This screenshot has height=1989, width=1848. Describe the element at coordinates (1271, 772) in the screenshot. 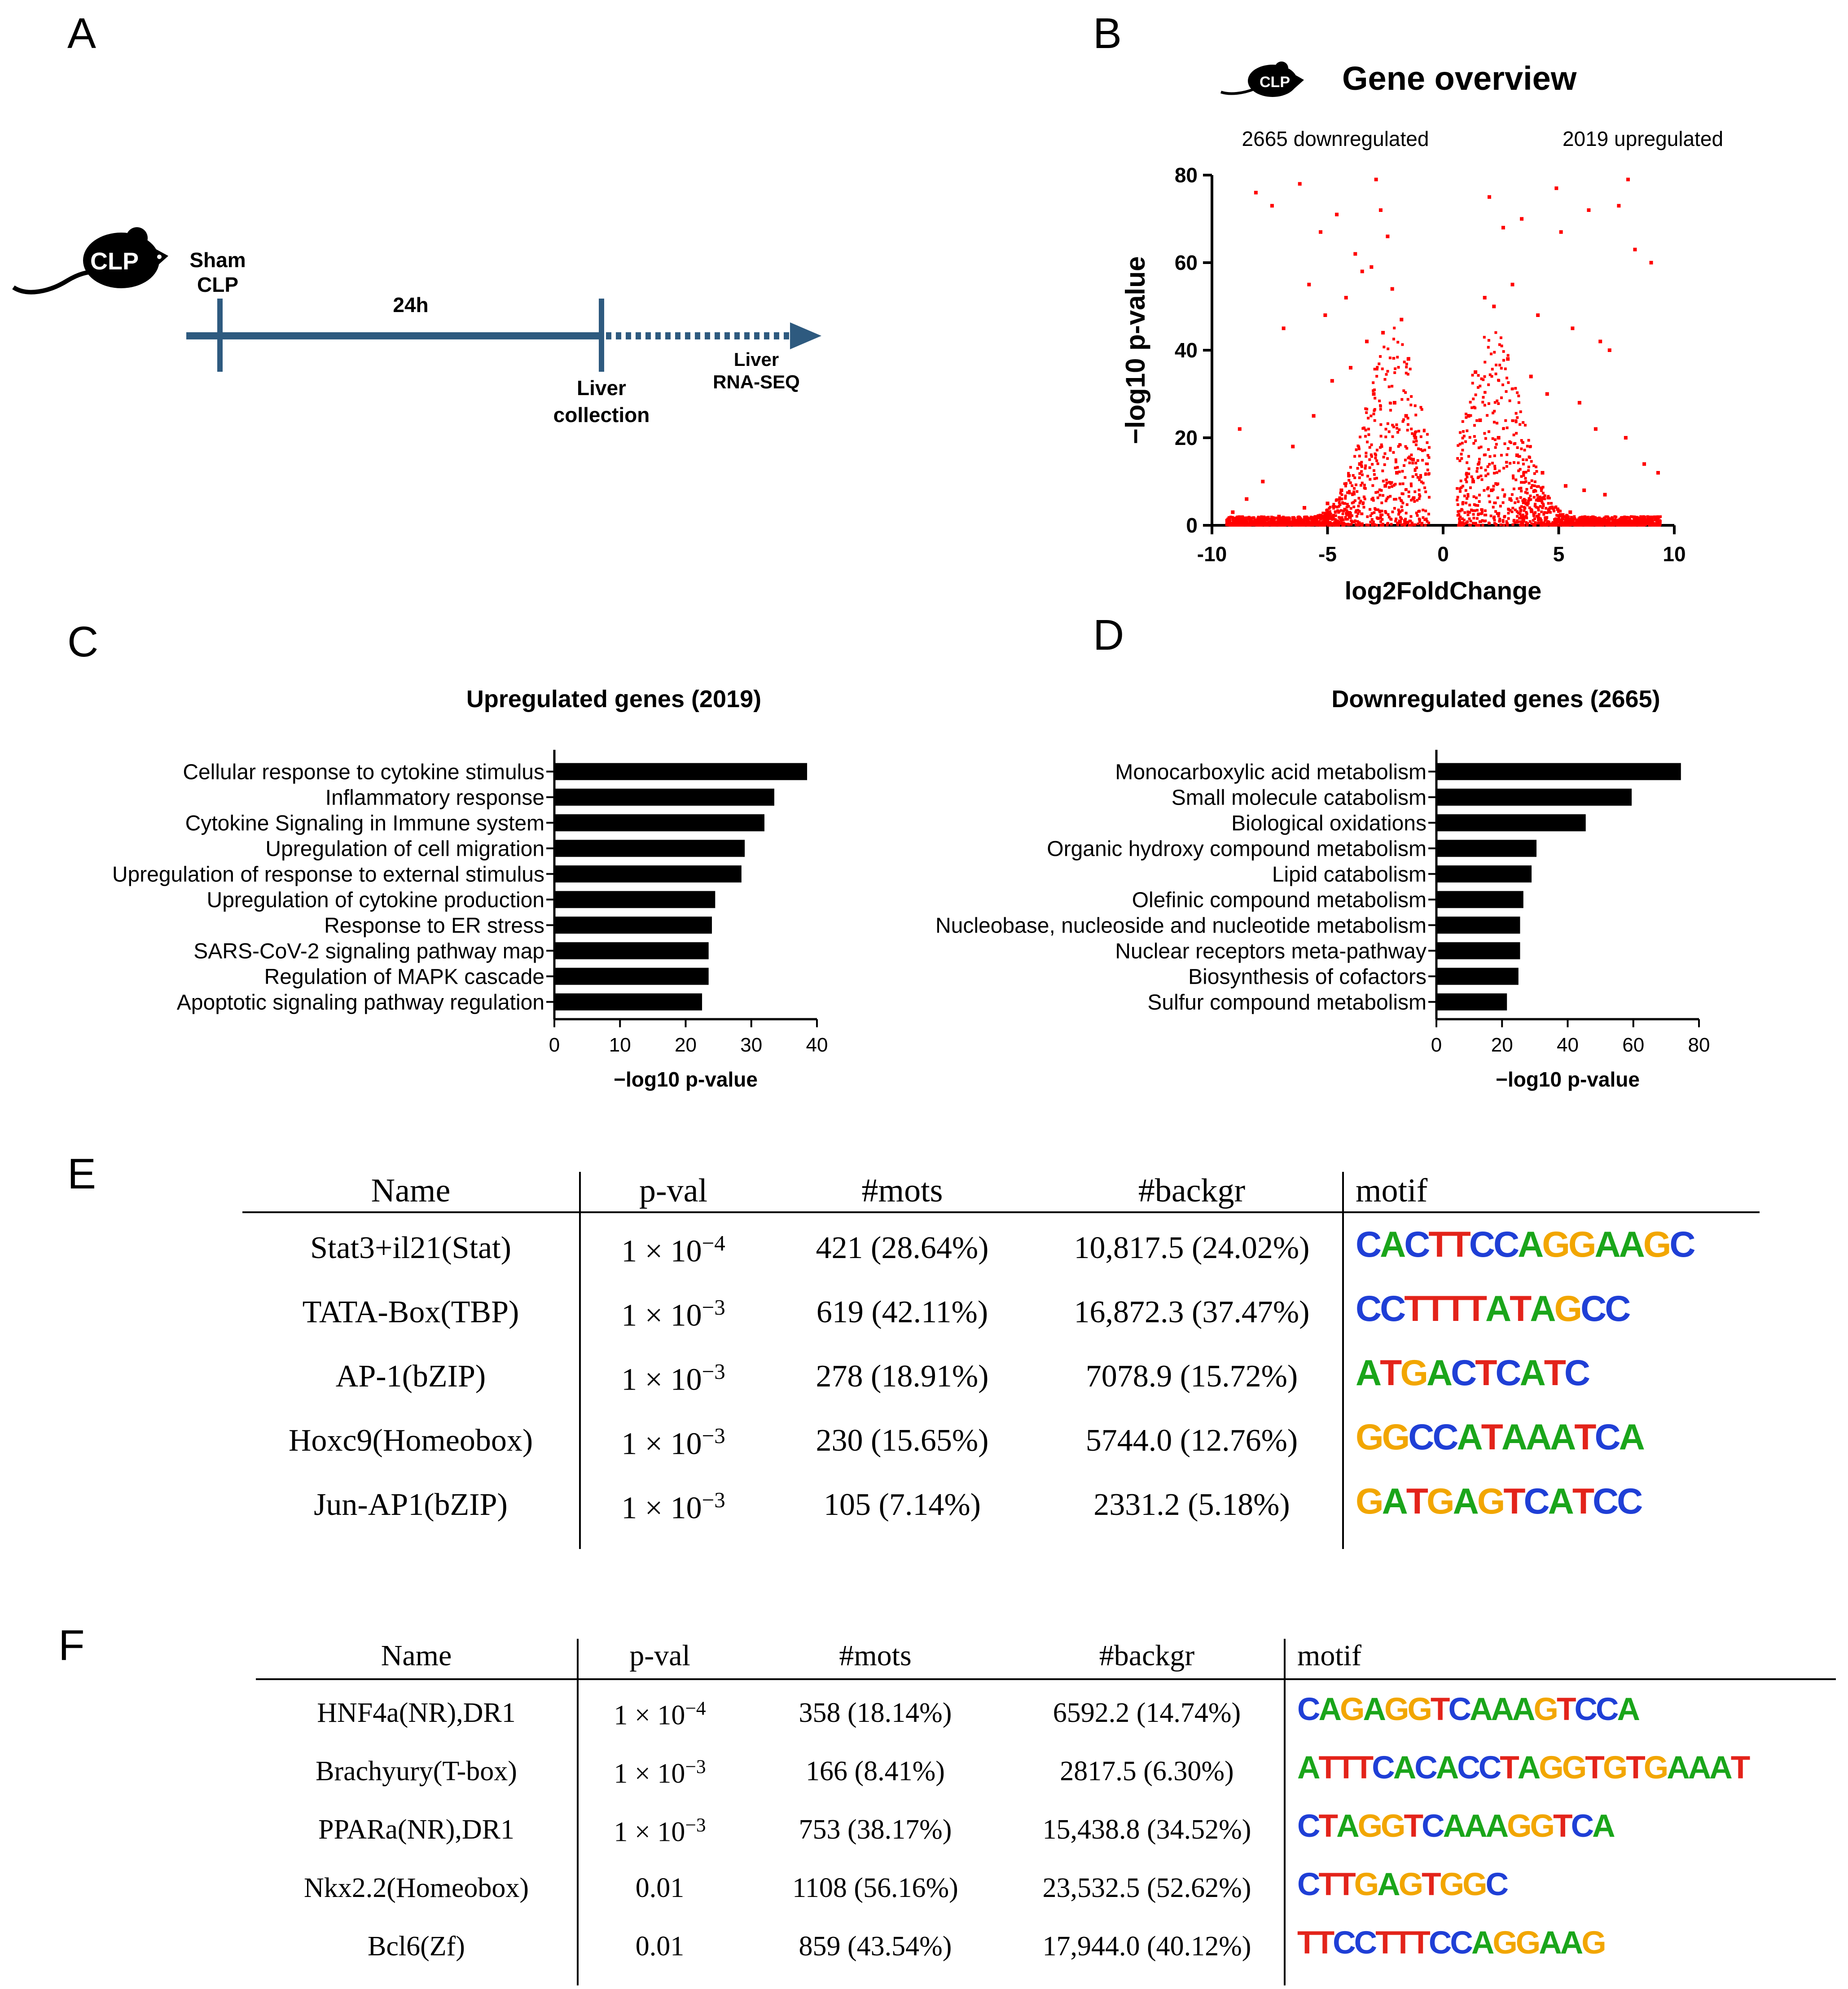

I see `category-label: Monocarboxylic acid metabolism` at that location.